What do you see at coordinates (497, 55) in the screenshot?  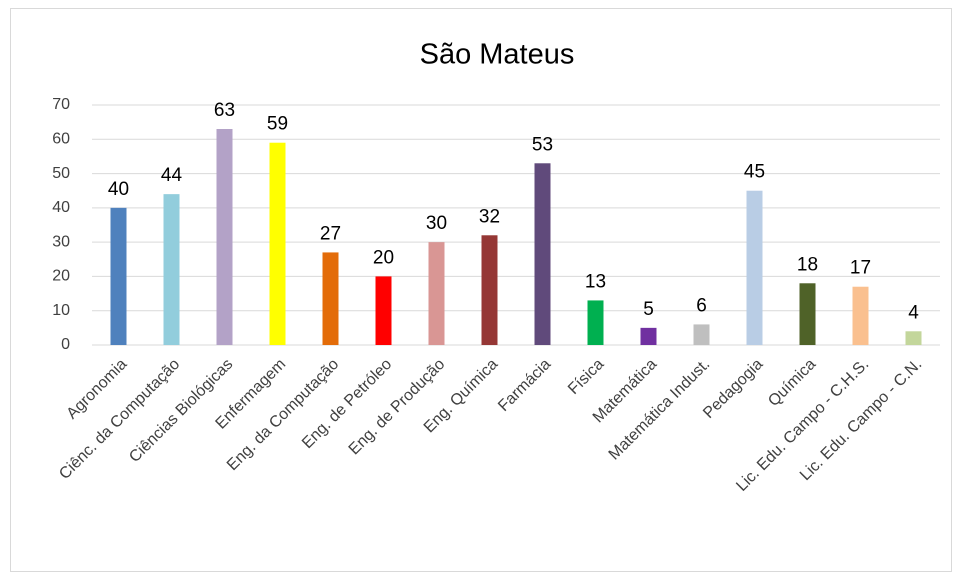 I see `chart-title: São Mateus` at bounding box center [497, 55].